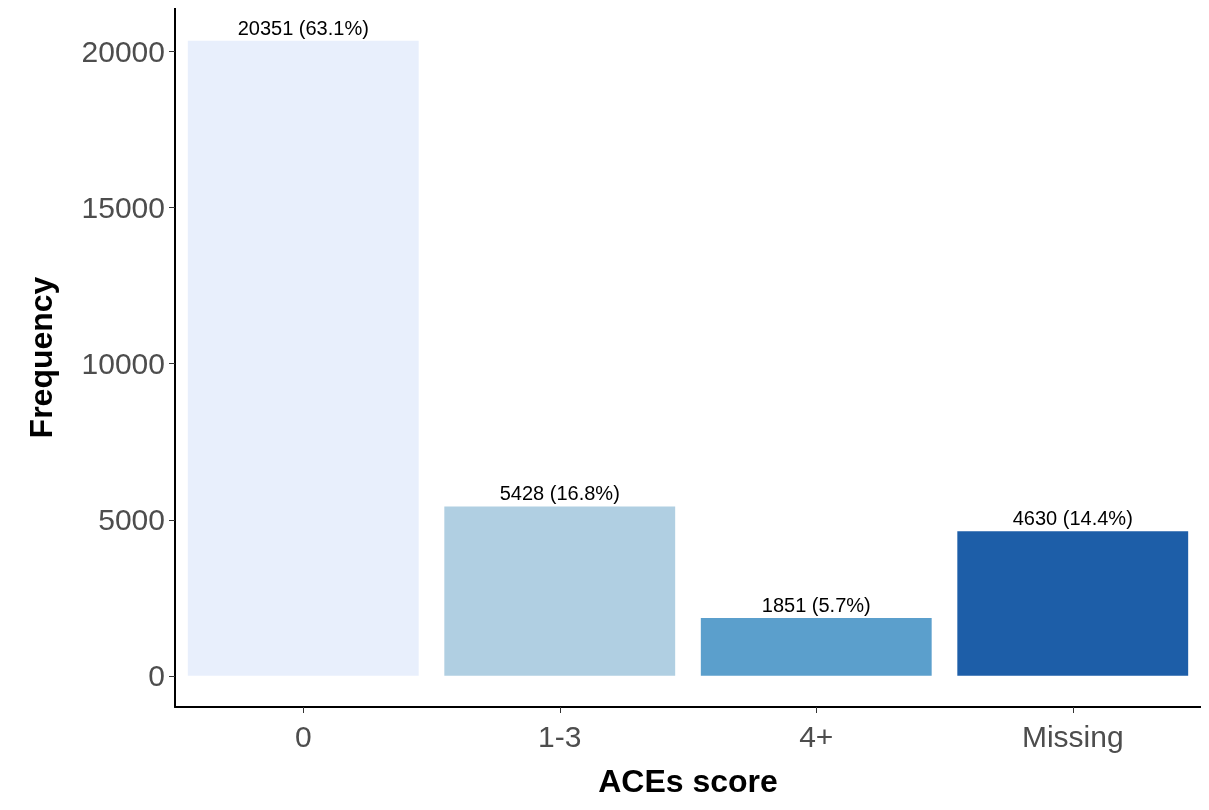  What do you see at coordinates (559, 493) in the screenshot?
I see `data-label: 5428 (16.8%)` at bounding box center [559, 493].